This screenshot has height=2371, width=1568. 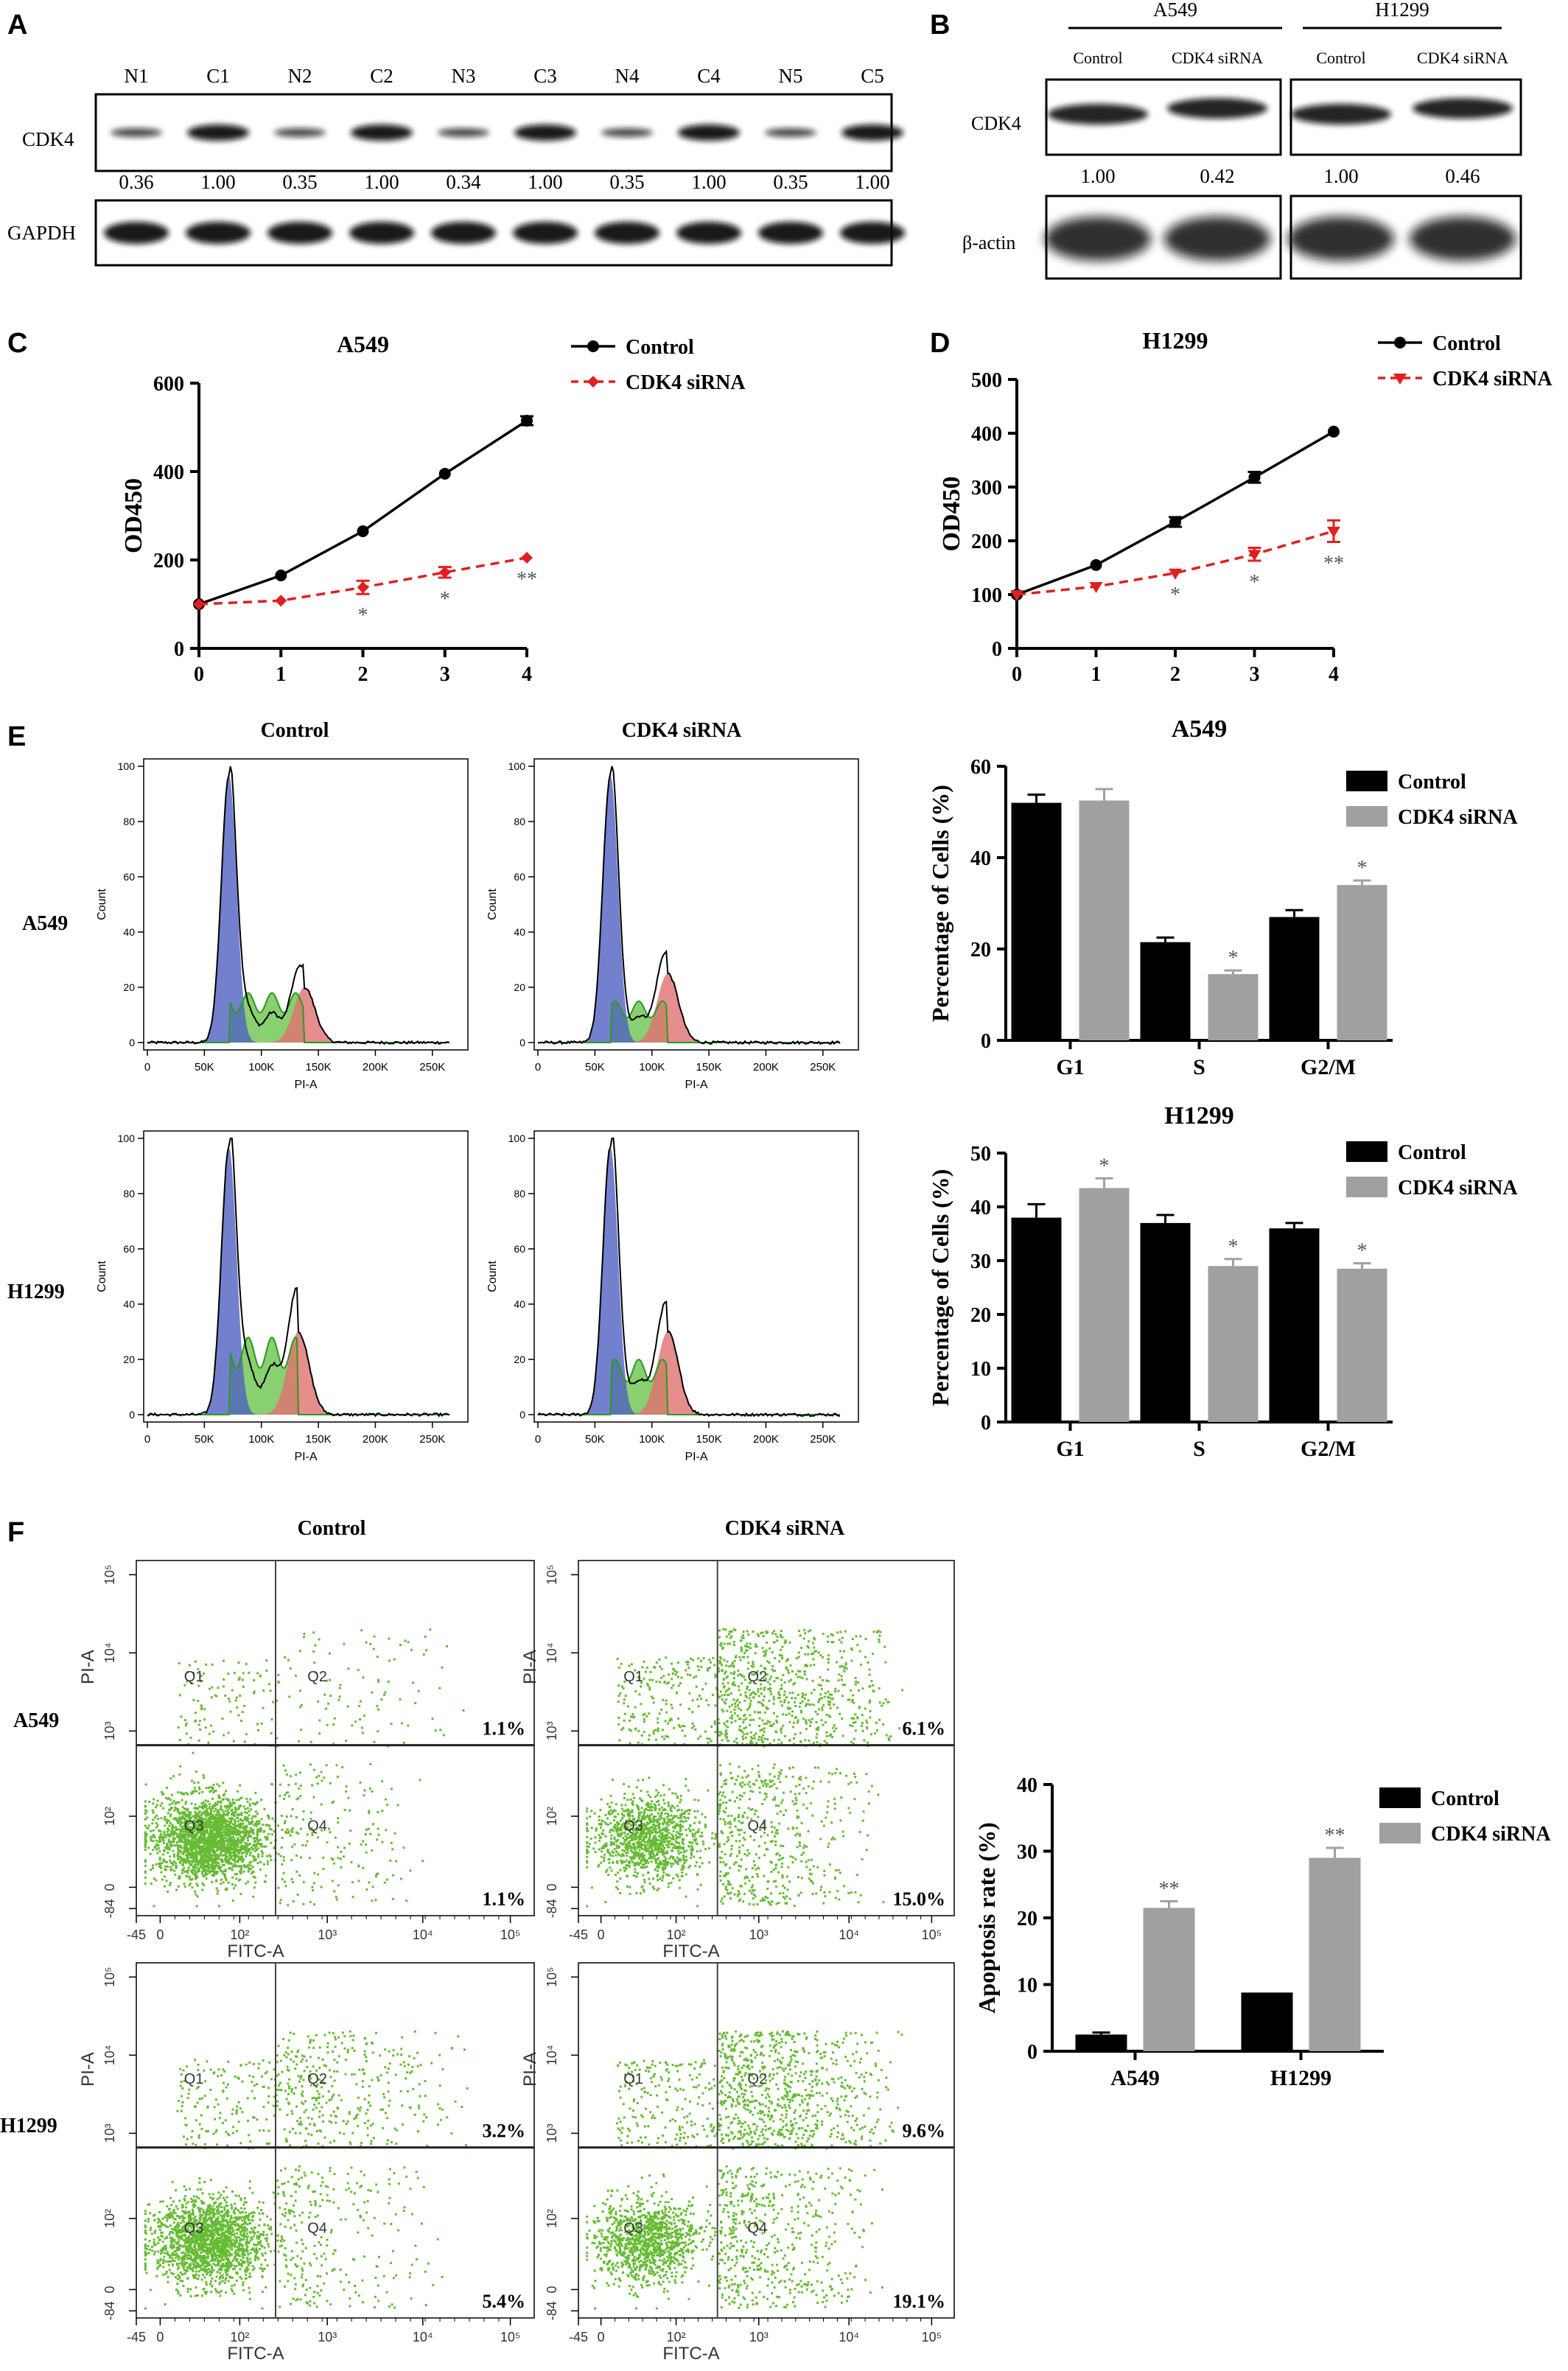 What do you see at coordinates (217, 182) in the screenshot?
I see `panel-a-ratio: 1.00` at bounding box center [217, 182].